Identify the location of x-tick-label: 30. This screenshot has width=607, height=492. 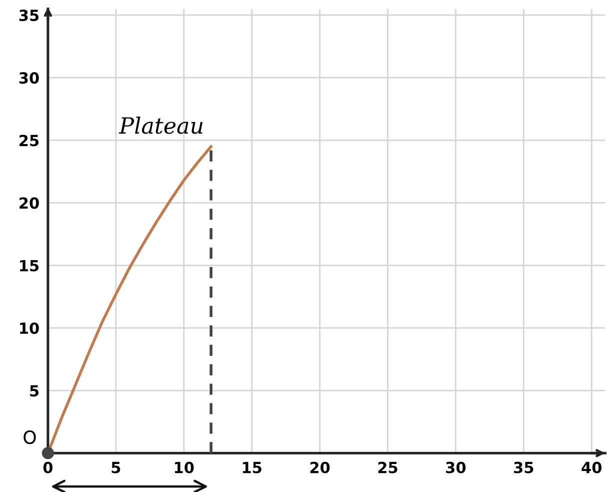
(456, 468).